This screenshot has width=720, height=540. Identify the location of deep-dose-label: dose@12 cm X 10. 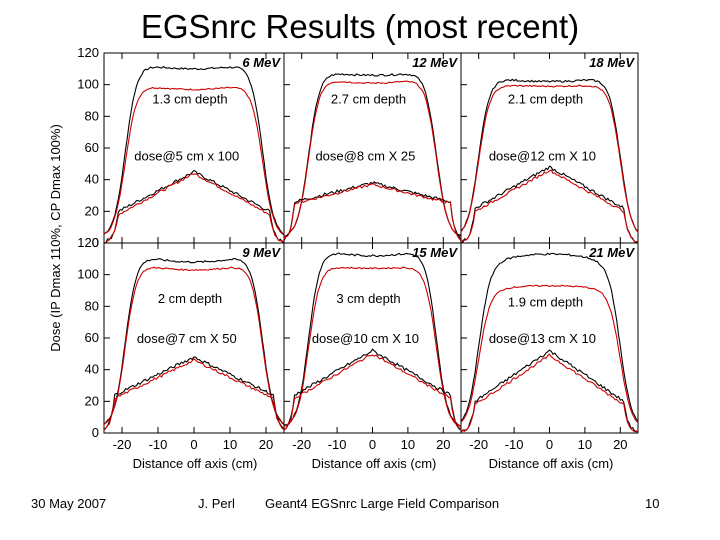
(542, 156).